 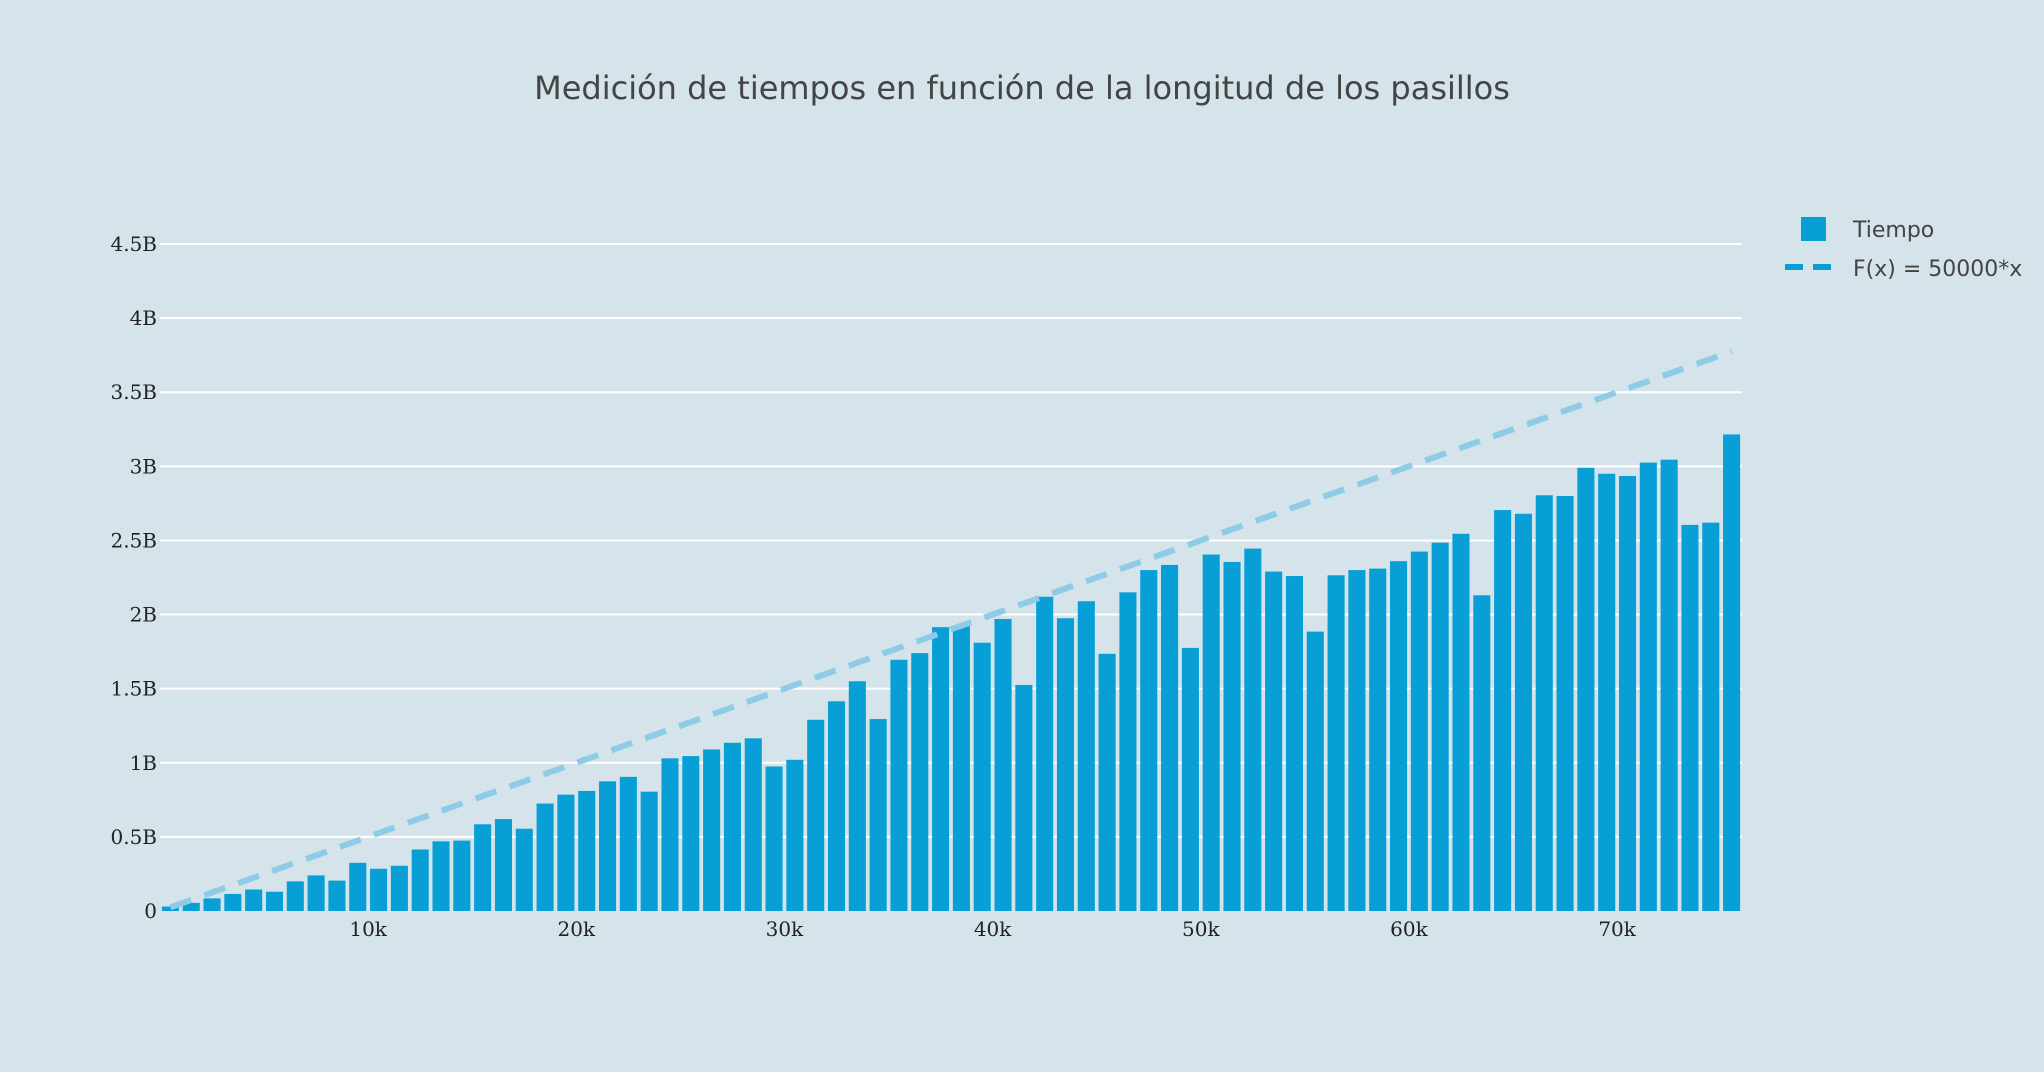 What do you see at coordinates (1617, 929) in the screenshot?
I see `x-tick-label: 70k` at bounding box center [1617, 929].